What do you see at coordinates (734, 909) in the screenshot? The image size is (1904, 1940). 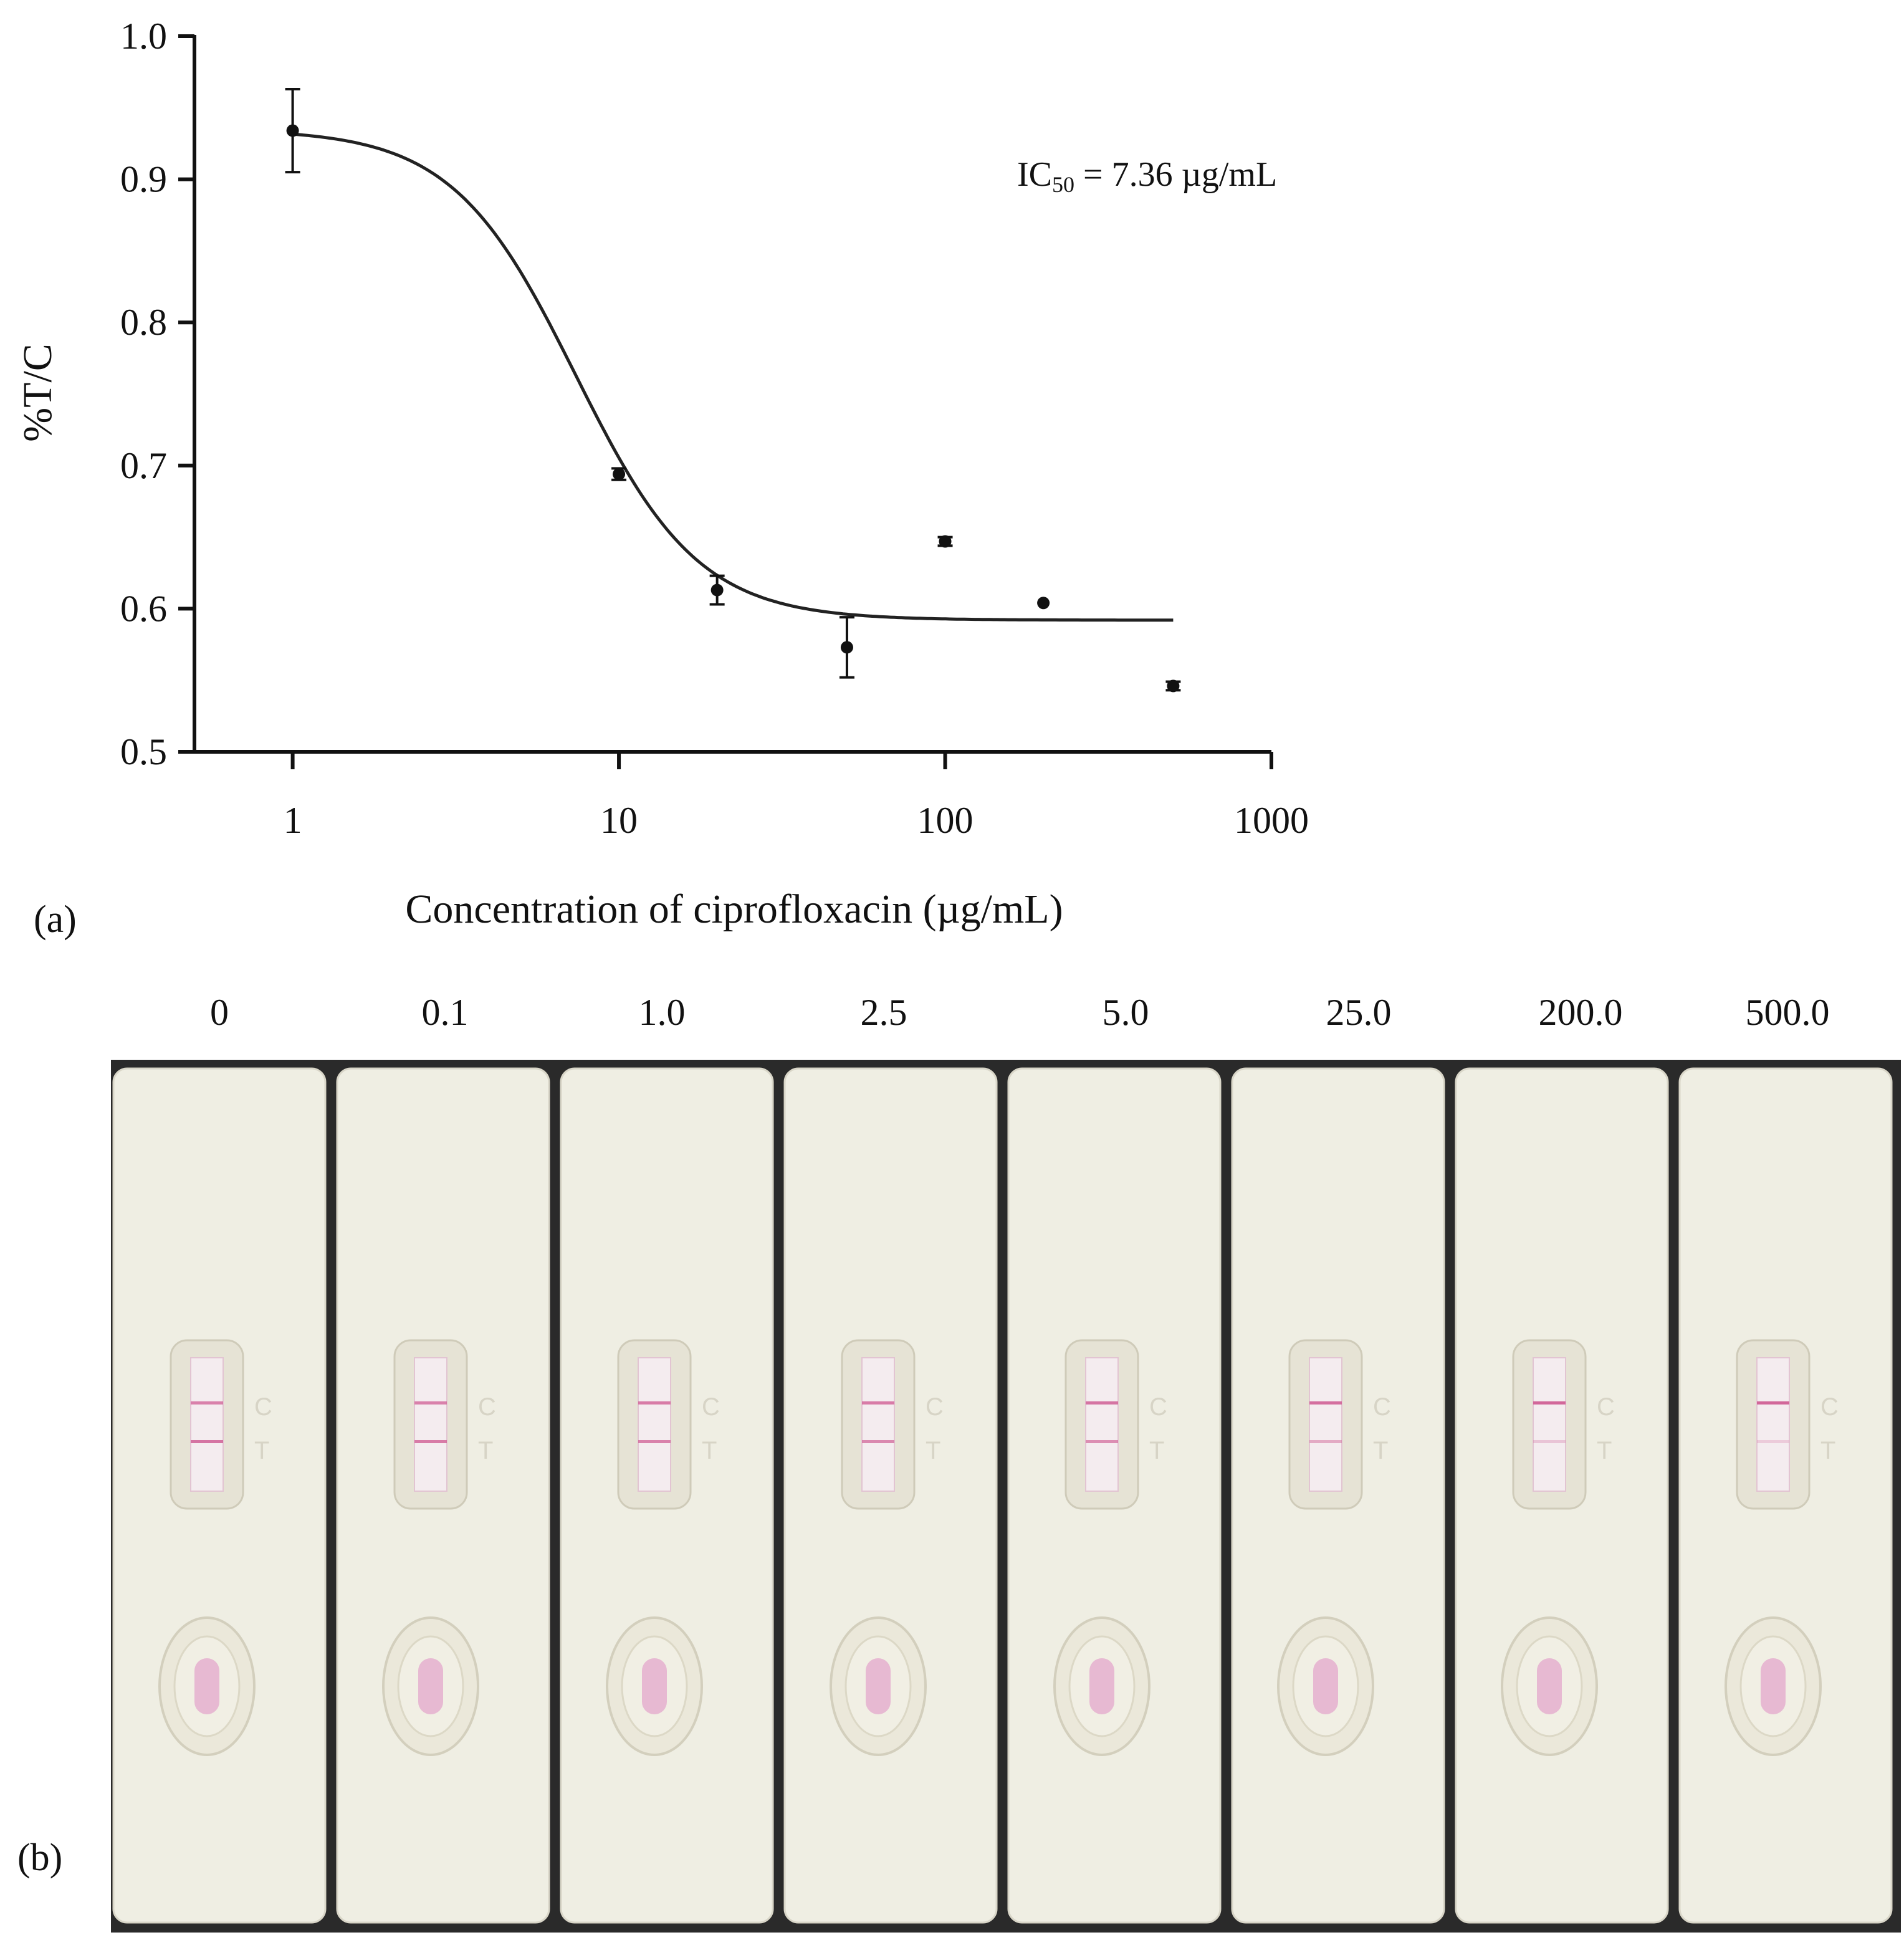 I see `x-axis-label: Concentration of ciprofloxacin (µg/mL)` at bounding box center [734, 909].